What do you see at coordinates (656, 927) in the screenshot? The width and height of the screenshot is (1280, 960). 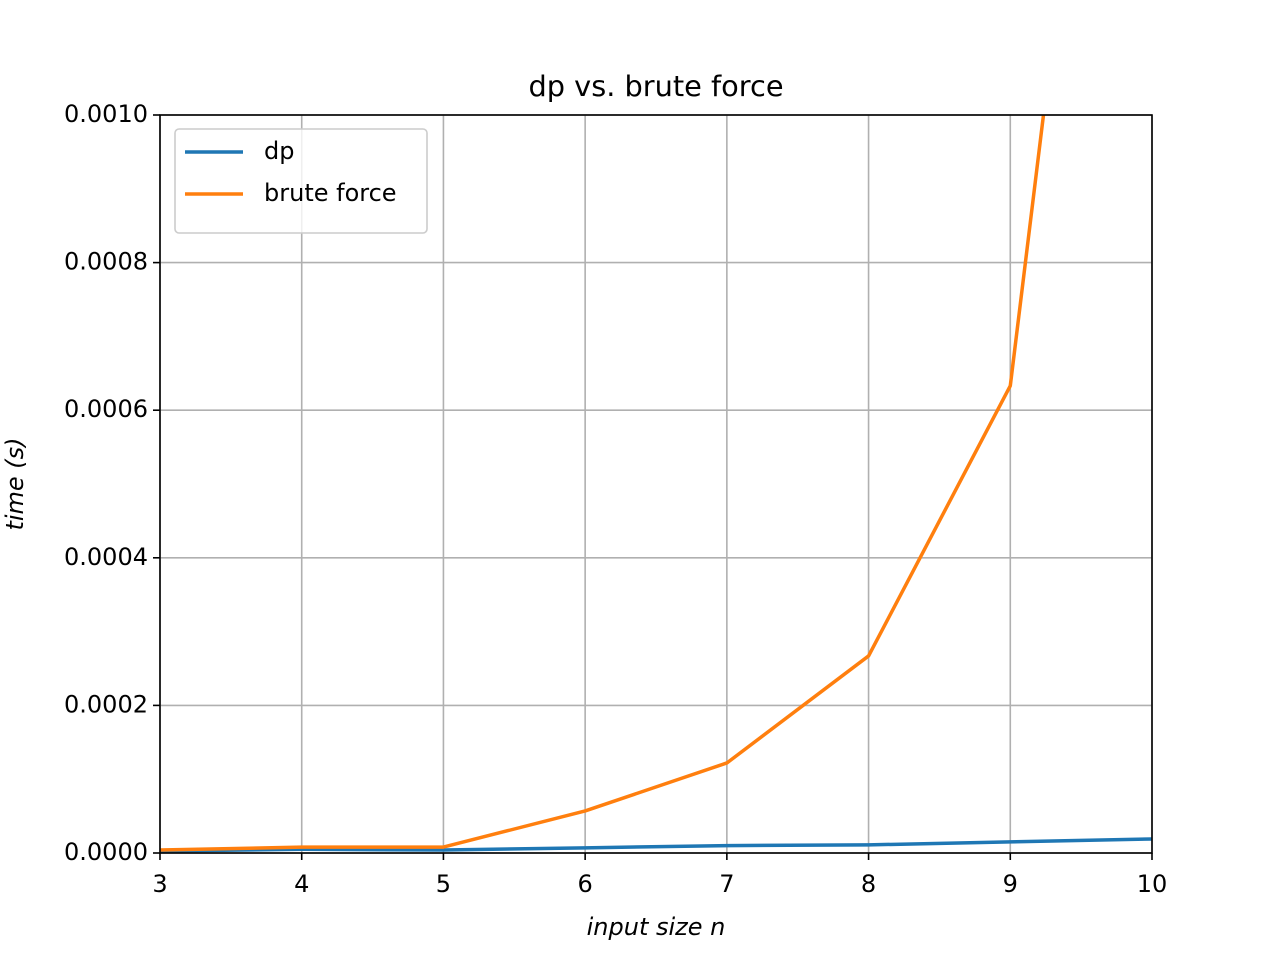 I see `x-axis-label: input size n` at bounding box center [656, 927].